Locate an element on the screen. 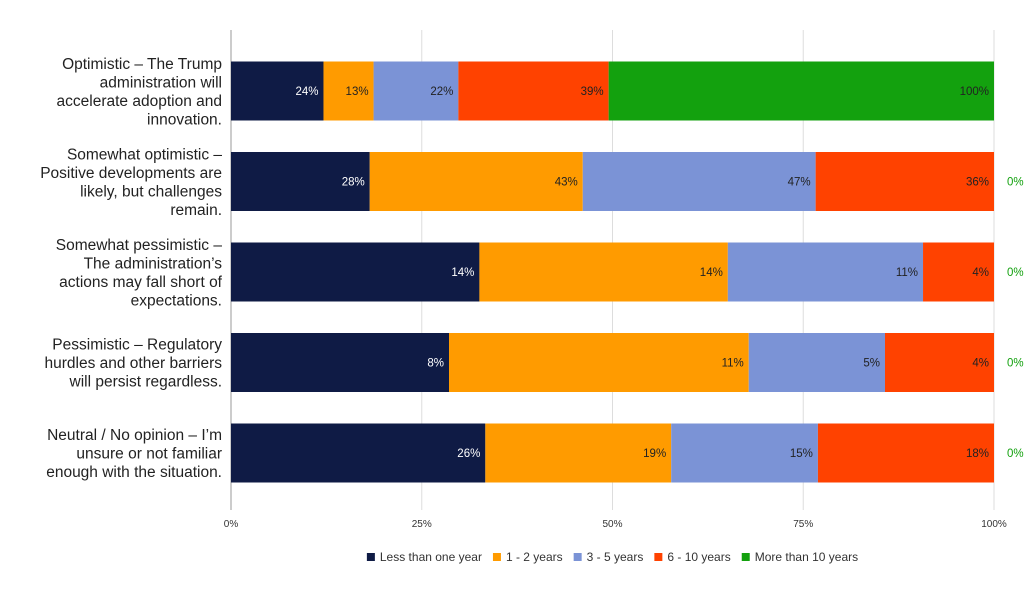 This screenshot has width=1024, height=595. category-label-5-line-1: Neutral / No opinion – I’m is located at coordinates (134, 435).